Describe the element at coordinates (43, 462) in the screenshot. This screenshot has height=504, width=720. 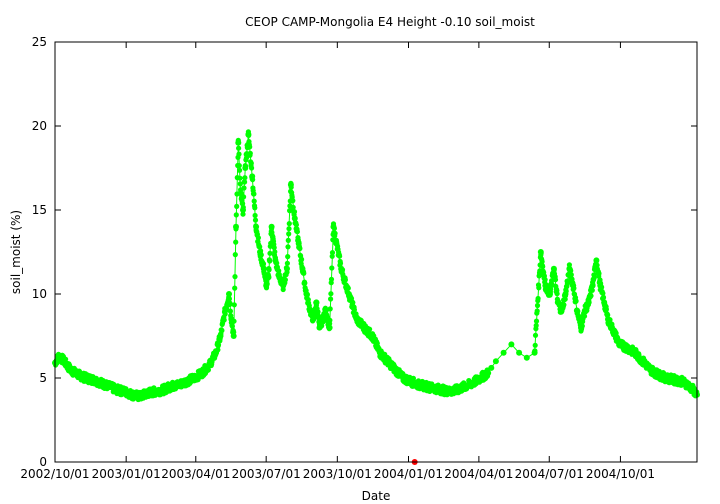
I see `y-tick-label: 0` at that location.